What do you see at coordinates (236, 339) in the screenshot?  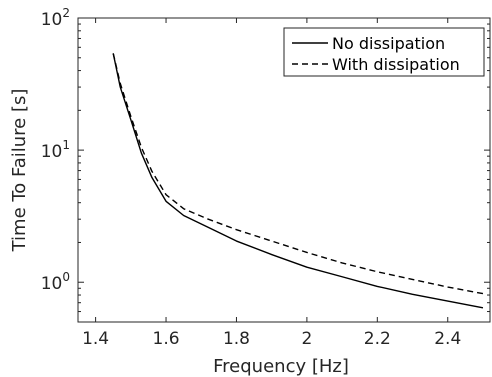 I see `x-tick-label: 1.8` at bounding box center [236, 339].